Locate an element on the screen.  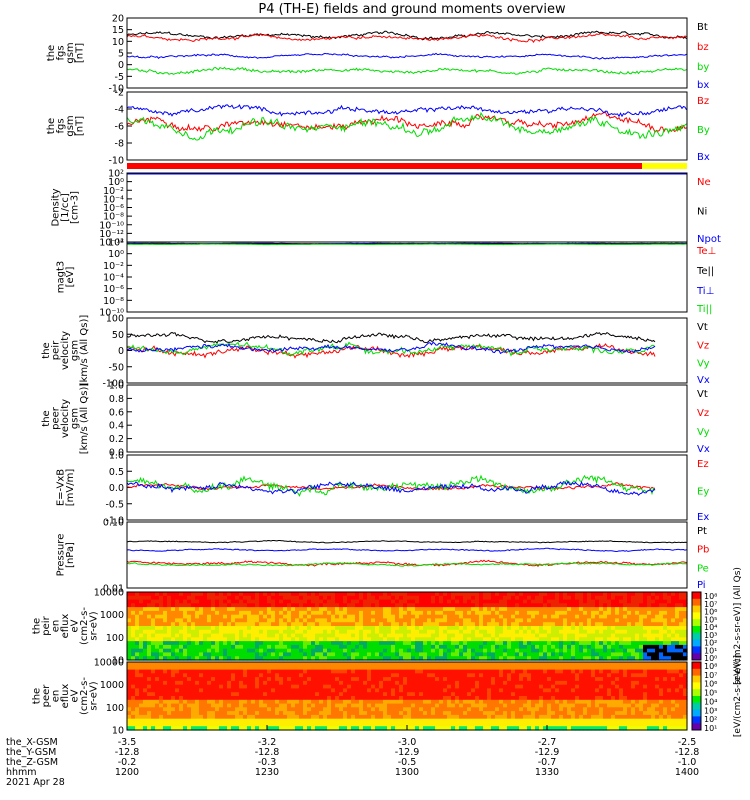
ytick-label: 1000 is located at coordinates (112, 615).